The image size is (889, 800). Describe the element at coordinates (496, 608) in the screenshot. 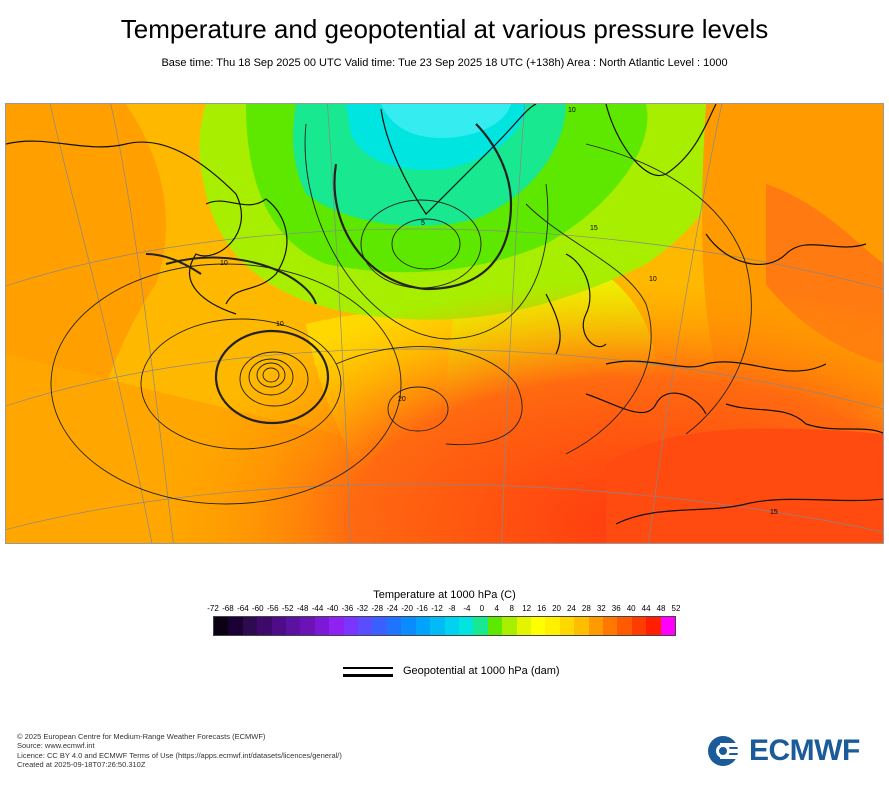

I see `colorbar-tick-label: 4` at that location.